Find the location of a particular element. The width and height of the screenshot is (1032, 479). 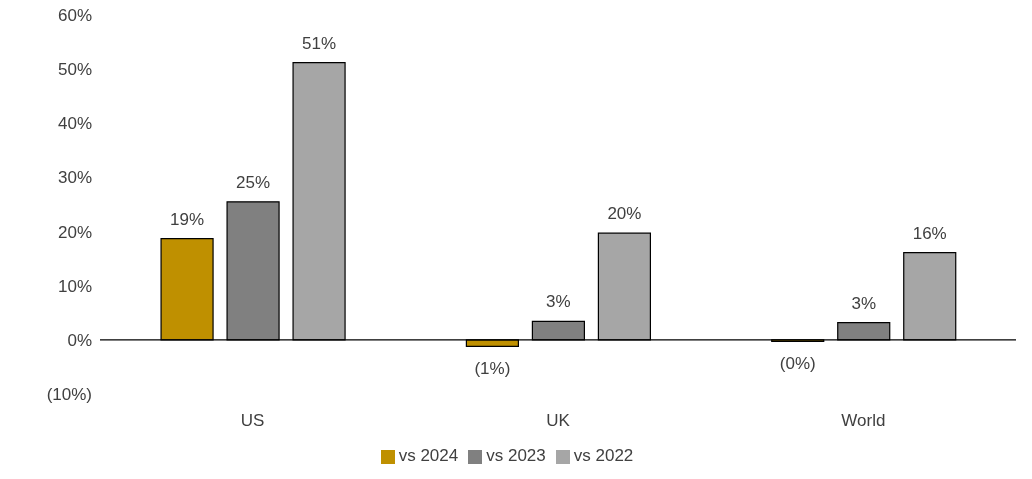

data-label: 19% is located at coordinates (187, 219).